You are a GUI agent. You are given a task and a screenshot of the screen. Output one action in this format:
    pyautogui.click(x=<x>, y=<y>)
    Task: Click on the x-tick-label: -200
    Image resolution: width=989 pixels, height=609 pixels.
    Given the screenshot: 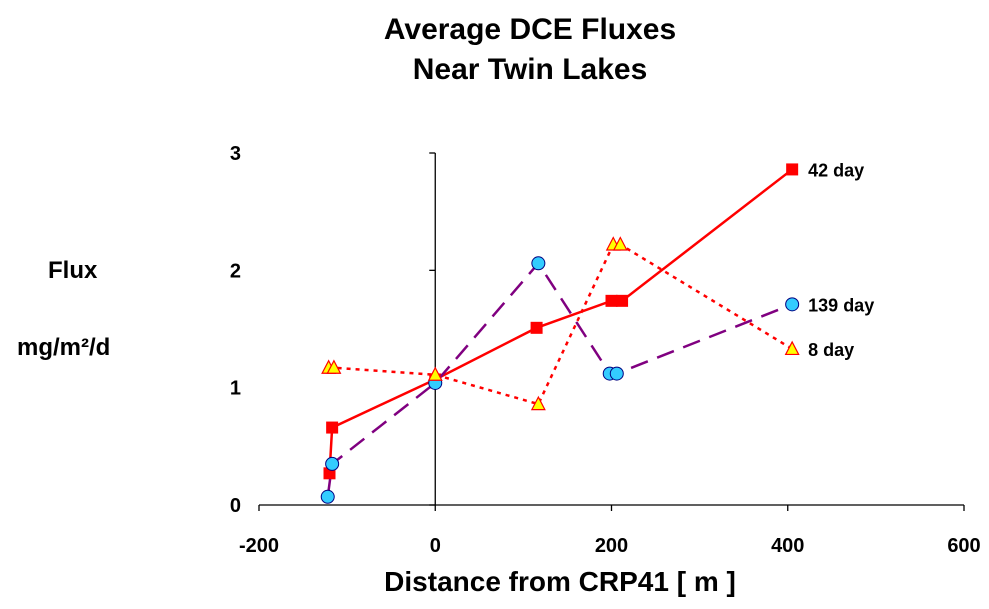 What is the action you would take?
    pyautogui.click(x=259, y=546)
    